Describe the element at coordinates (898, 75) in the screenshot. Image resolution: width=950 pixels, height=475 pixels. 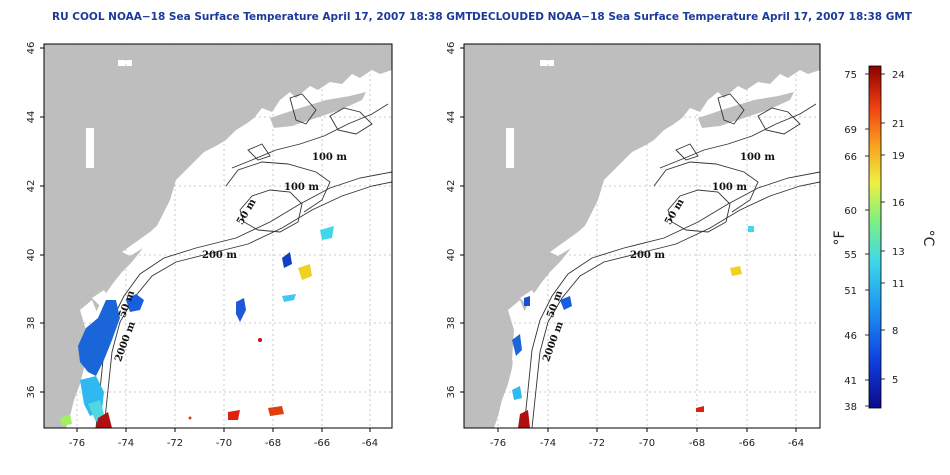
I see `celsius-tick-label: 24` at that location.